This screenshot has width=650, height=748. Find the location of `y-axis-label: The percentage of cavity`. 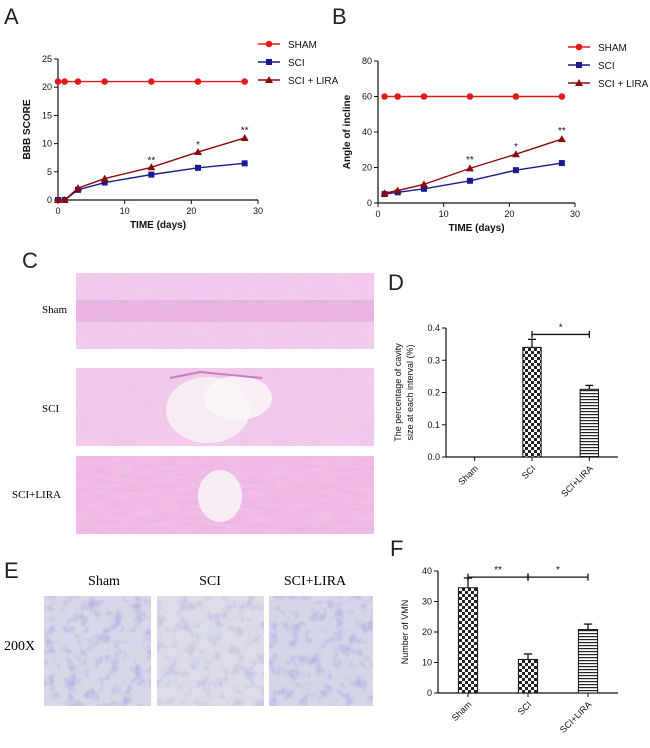

y-axis-label: The percentage of cavity is located at coordinates (398, 392).